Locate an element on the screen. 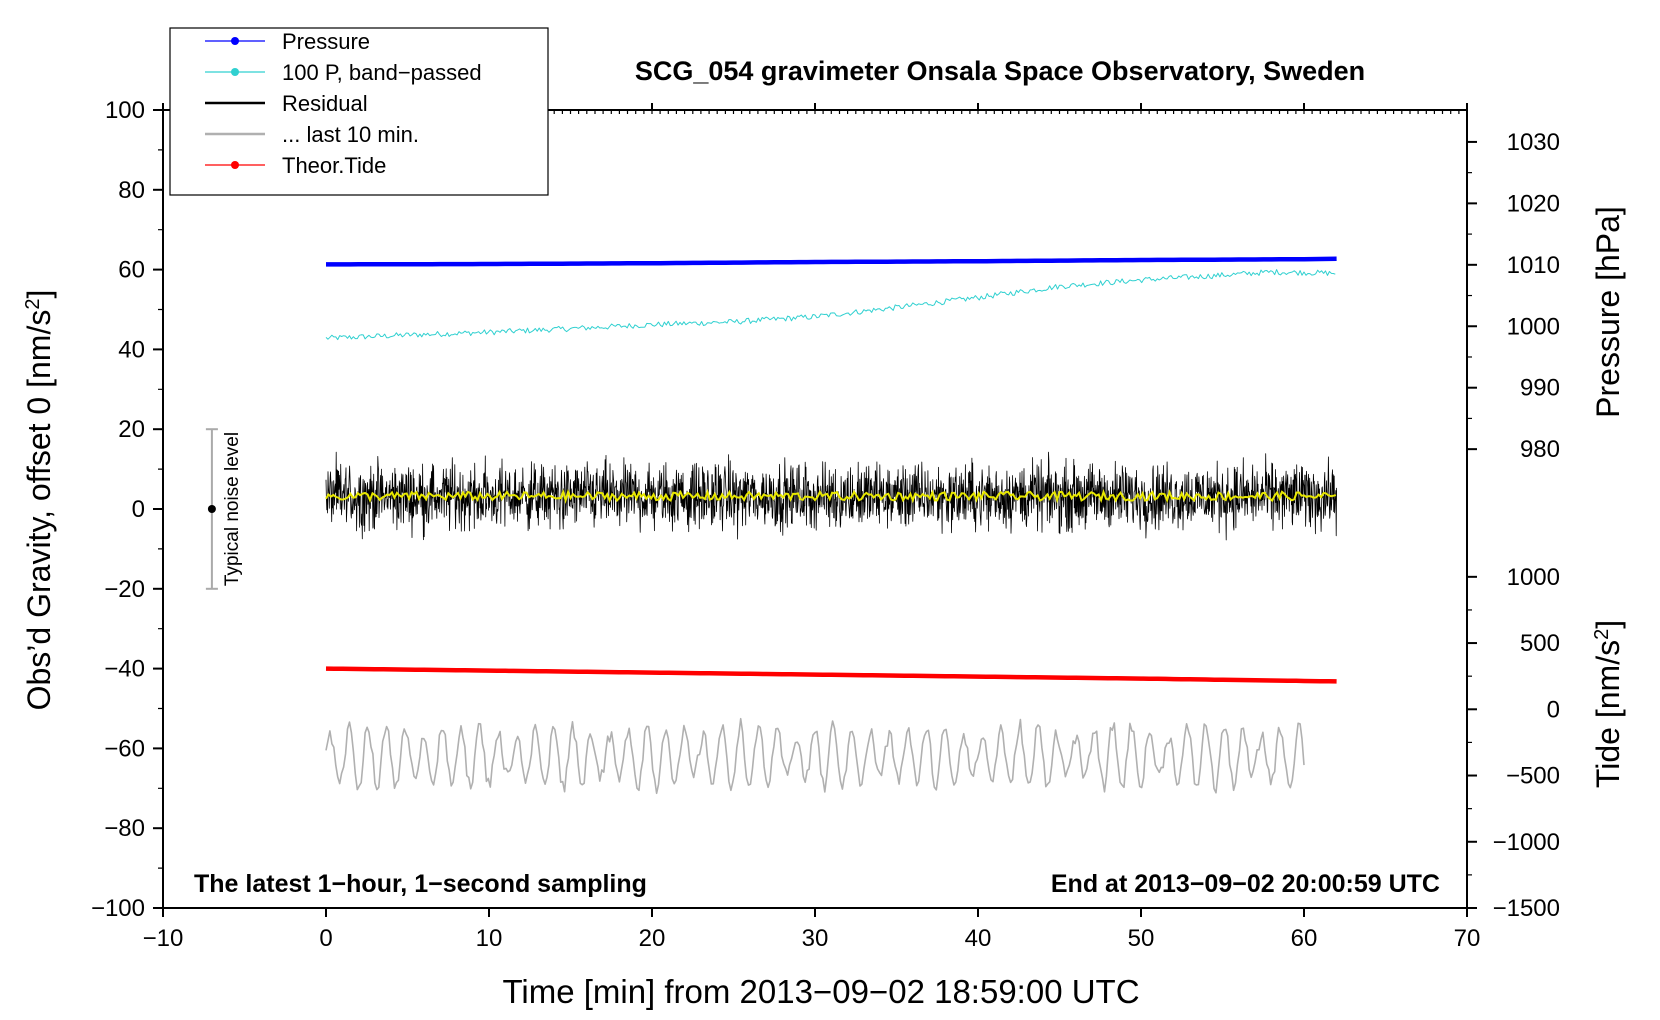 The width and height of the screenshot is (1660, 1020). series-residual-line is located at coordinates (831, 496).